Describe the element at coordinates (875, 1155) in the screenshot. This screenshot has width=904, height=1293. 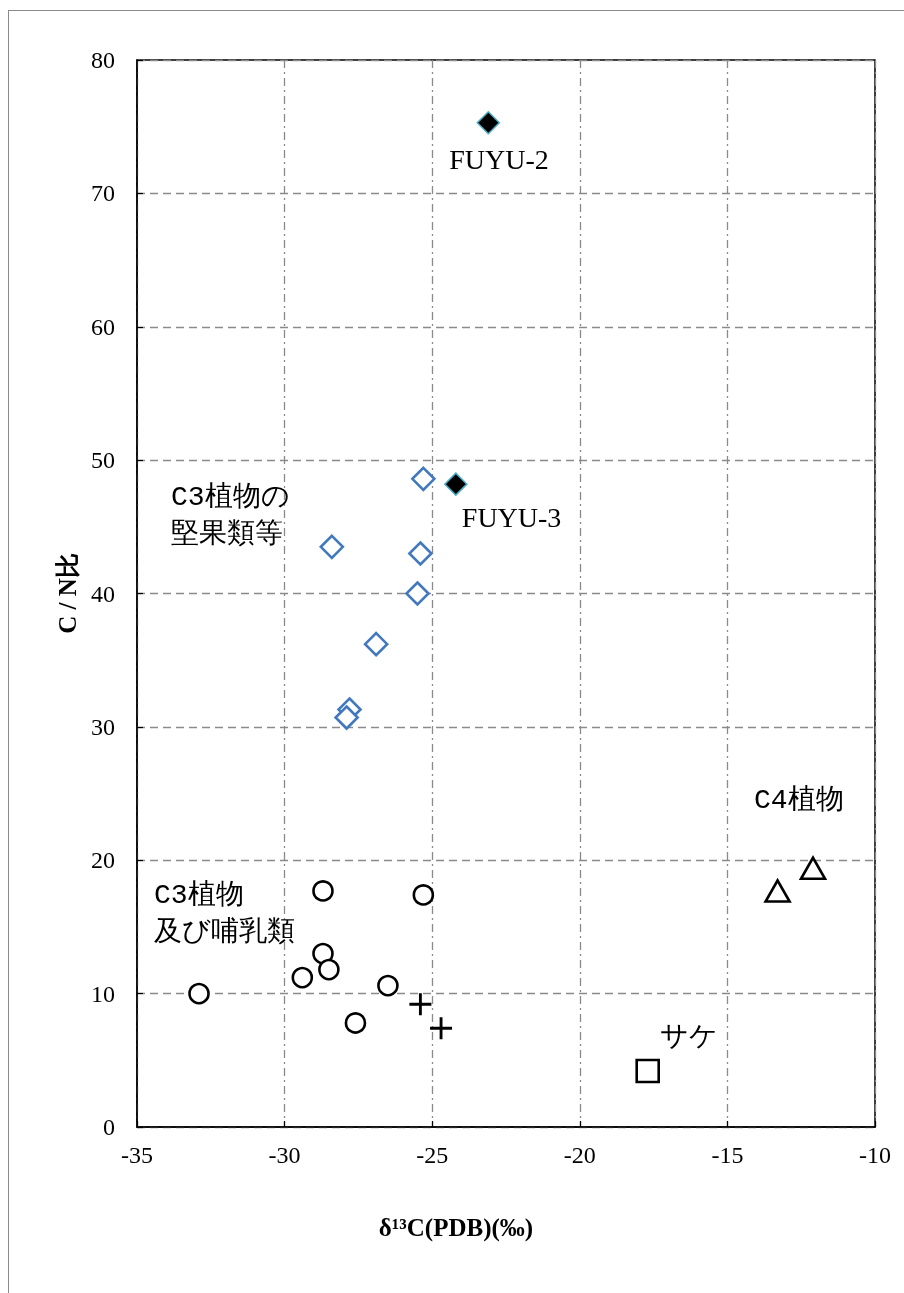
I see `x-tick-label: -10` at that location.